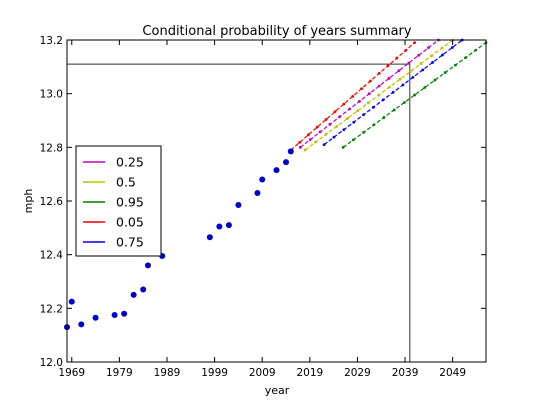  What do you see at coordinates (130, 202) in the screenshot?
I see `legend-label: 0.95` at bounding box center [130, 202].